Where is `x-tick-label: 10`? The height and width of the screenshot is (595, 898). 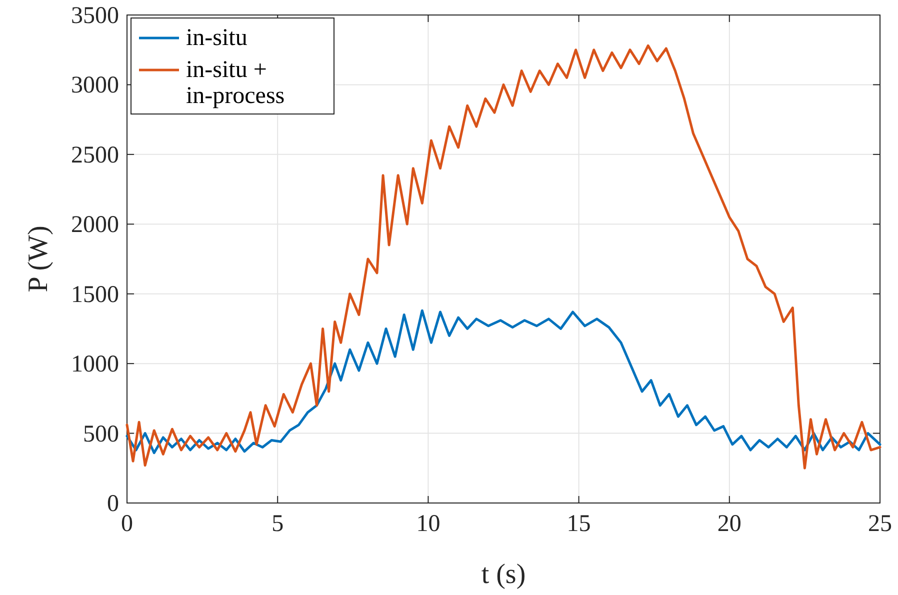
x-tick-label: 10 is located at coordinates (428, 524).